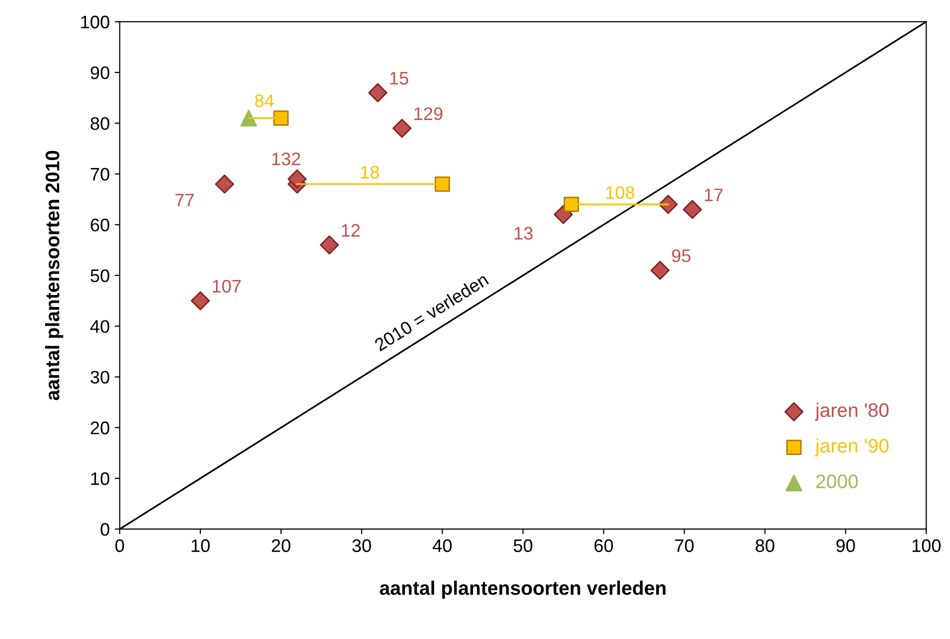  What do you see at coordinates (620, 192) in the screenshot?
I see `annotation: 108` at bounding box center [620, 192].